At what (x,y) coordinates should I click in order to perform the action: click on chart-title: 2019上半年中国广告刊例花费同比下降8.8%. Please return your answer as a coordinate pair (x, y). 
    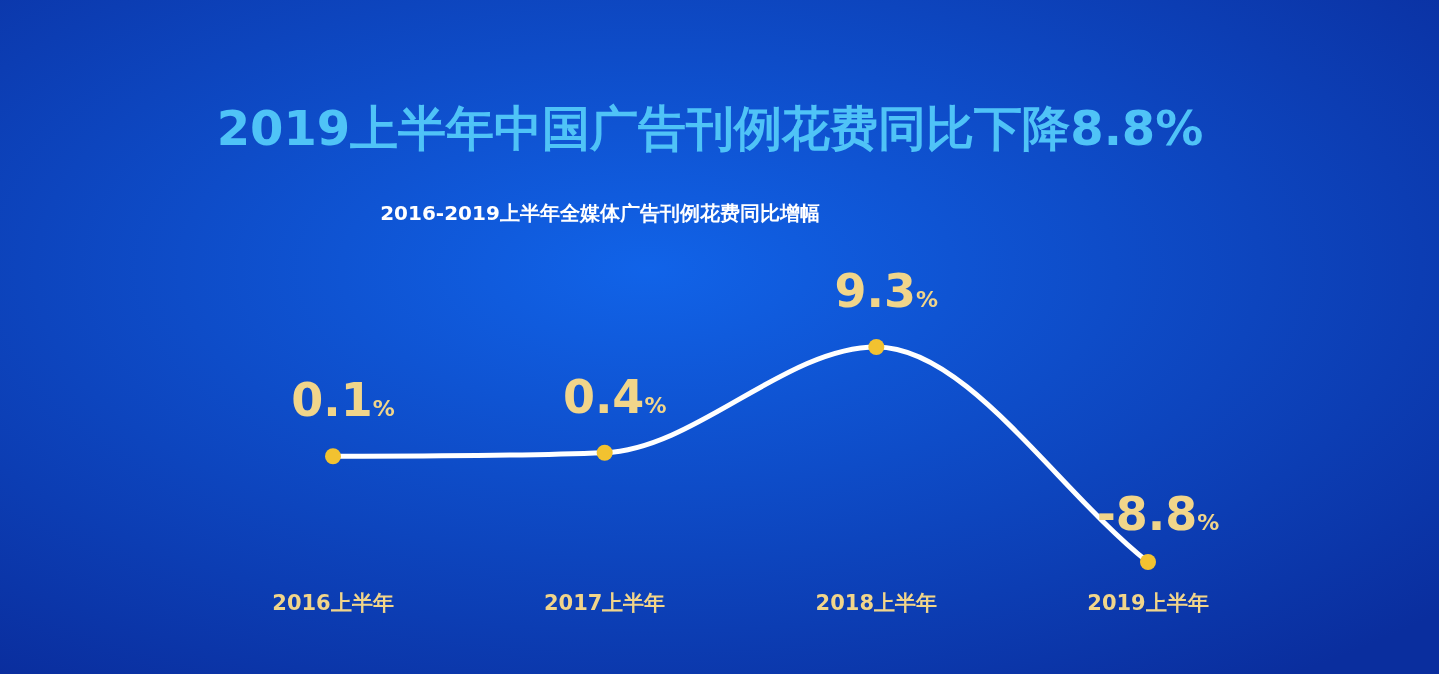
    Looking at the image, I should click on (710, 128).